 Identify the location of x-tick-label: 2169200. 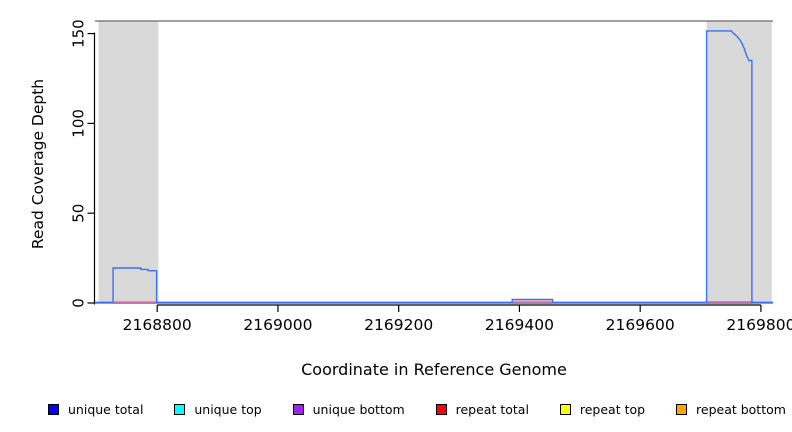
(398, 325).